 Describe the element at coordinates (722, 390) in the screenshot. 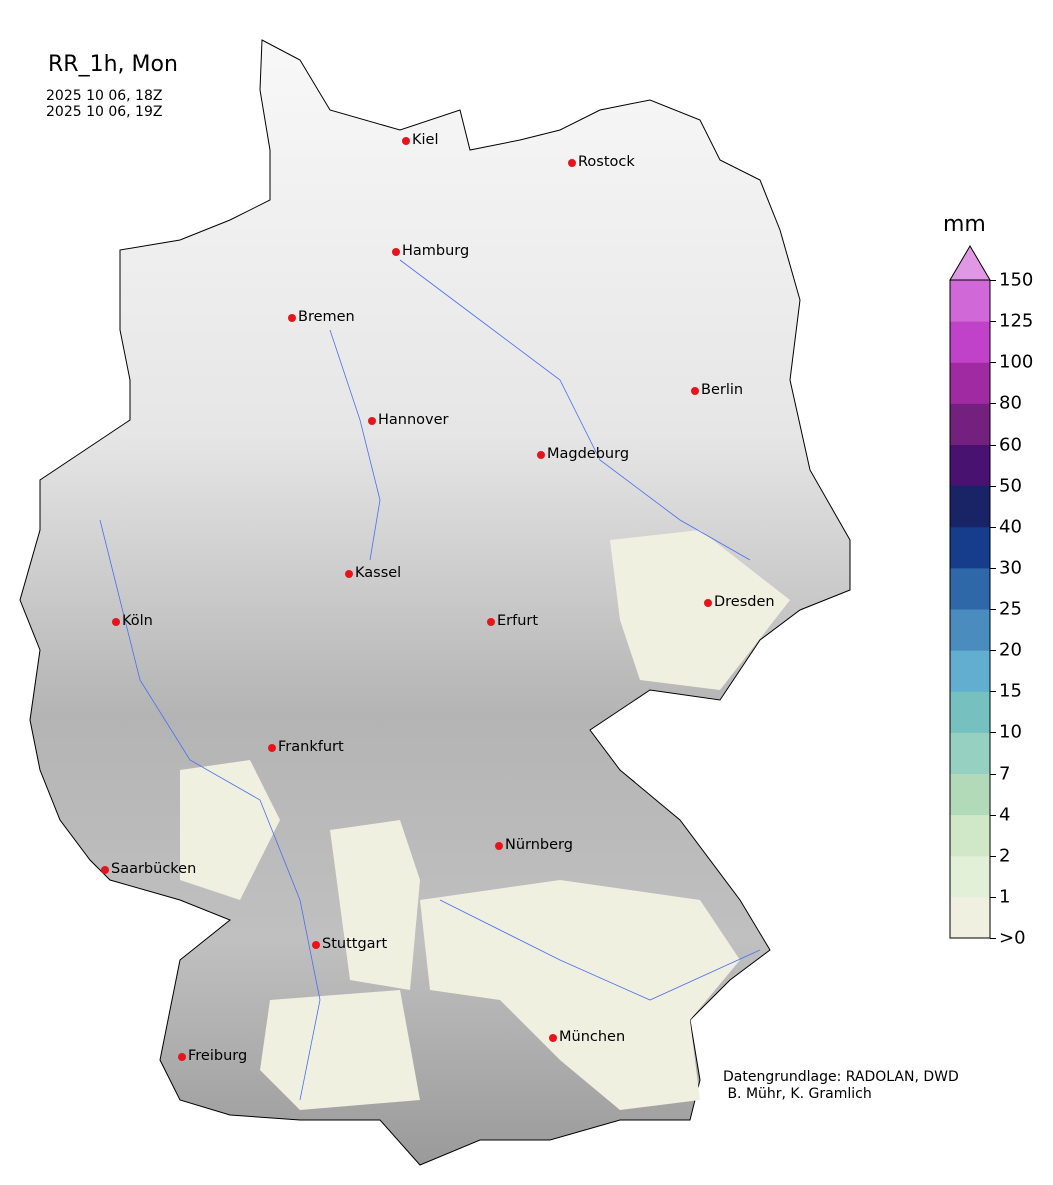

I see `city-label: Berlin` at that location.